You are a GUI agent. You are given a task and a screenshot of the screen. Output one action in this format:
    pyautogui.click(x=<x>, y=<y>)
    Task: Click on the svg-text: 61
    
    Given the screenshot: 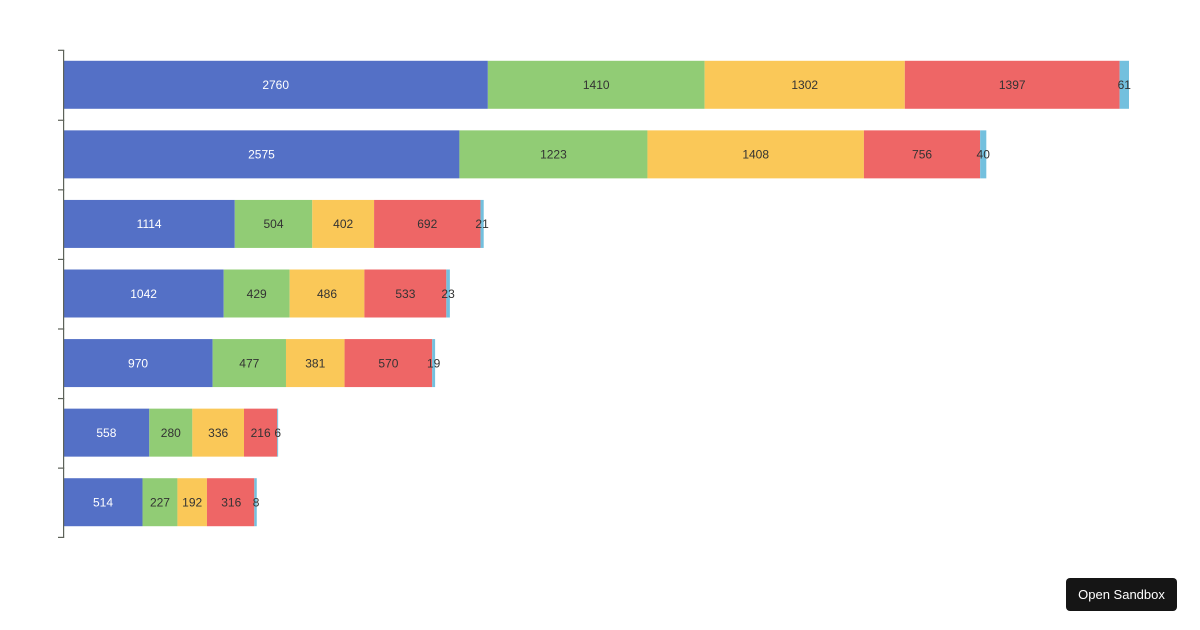 What is the action you would take?
    pyautogui.click(x=1125, y=85)
    